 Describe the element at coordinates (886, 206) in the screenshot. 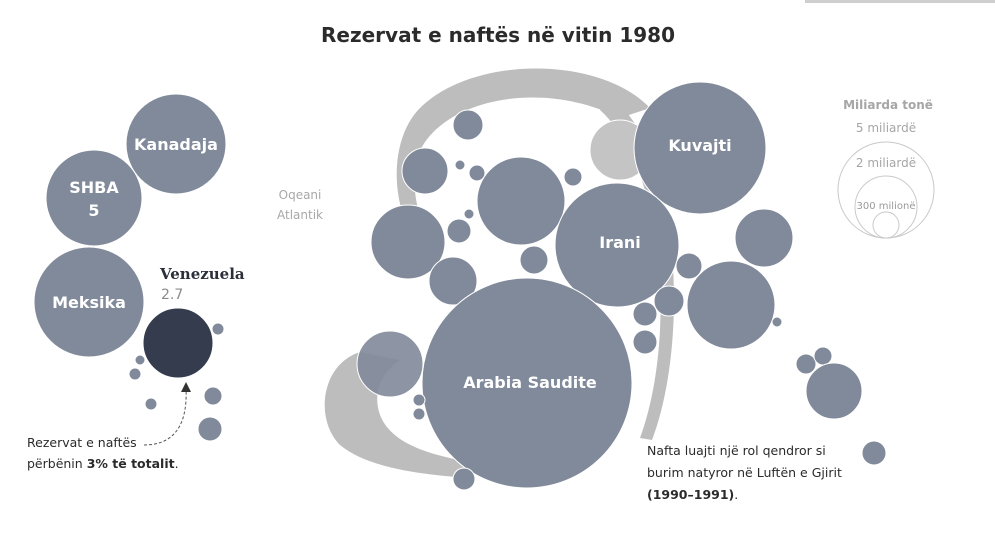

I see `legend-label-300: 300 milionë` at that location.